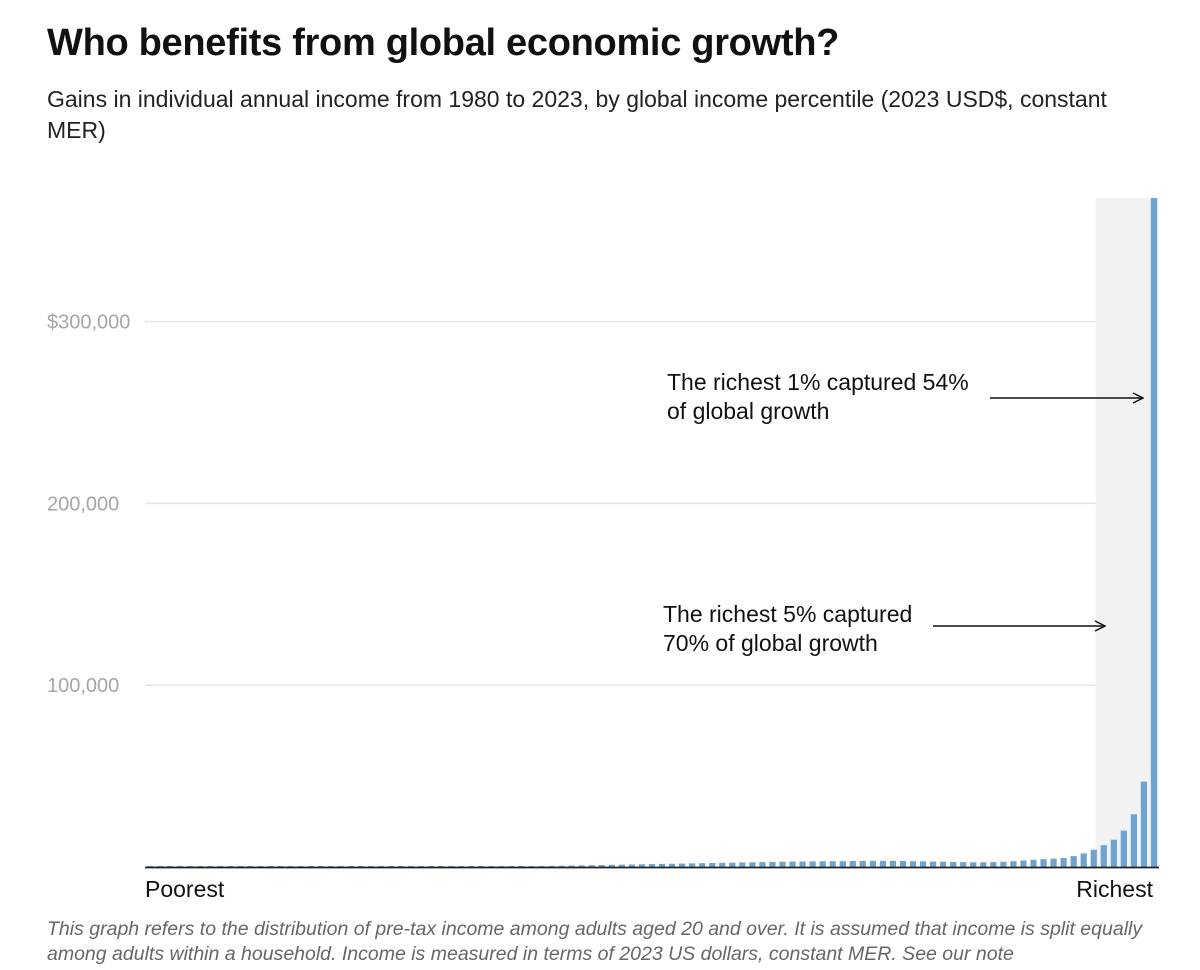 The height and width of the screenshot is (970, 1200). I want to click on y-tick-label: 100,000, so click(83, 686).